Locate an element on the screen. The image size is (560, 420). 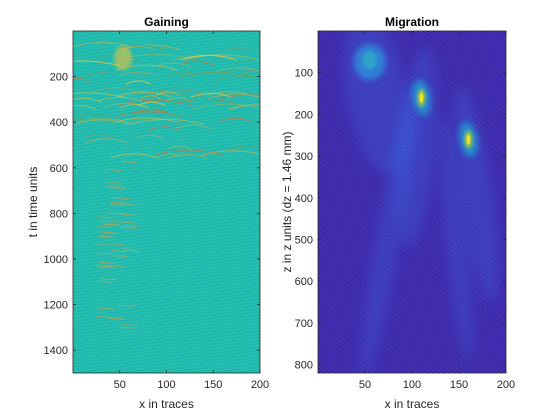
x-tick-label: 200 is located at coordinates (506, 385).